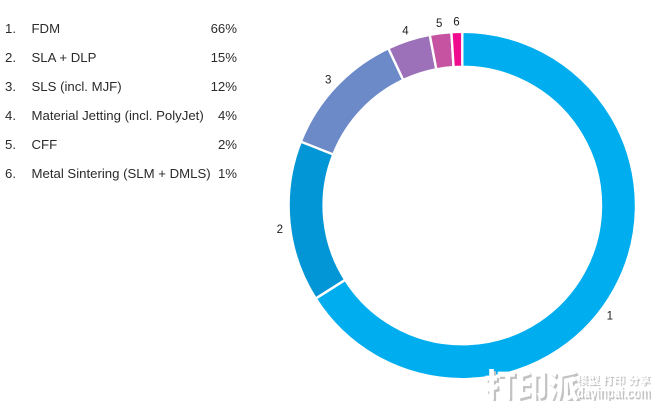 This screenshot has width=651, height=406. I want to click on legend-row-value: 4%, so click(227, 115).